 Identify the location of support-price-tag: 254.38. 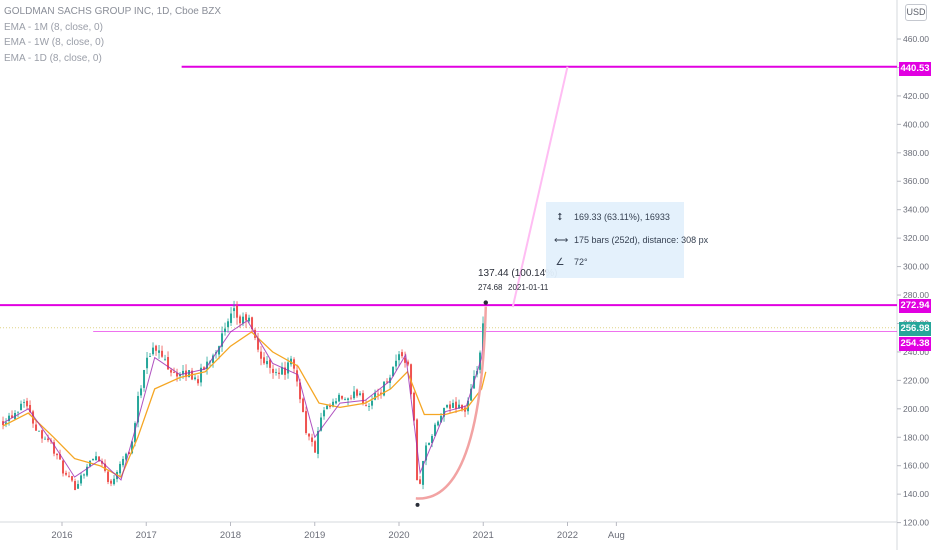
(915, 344).